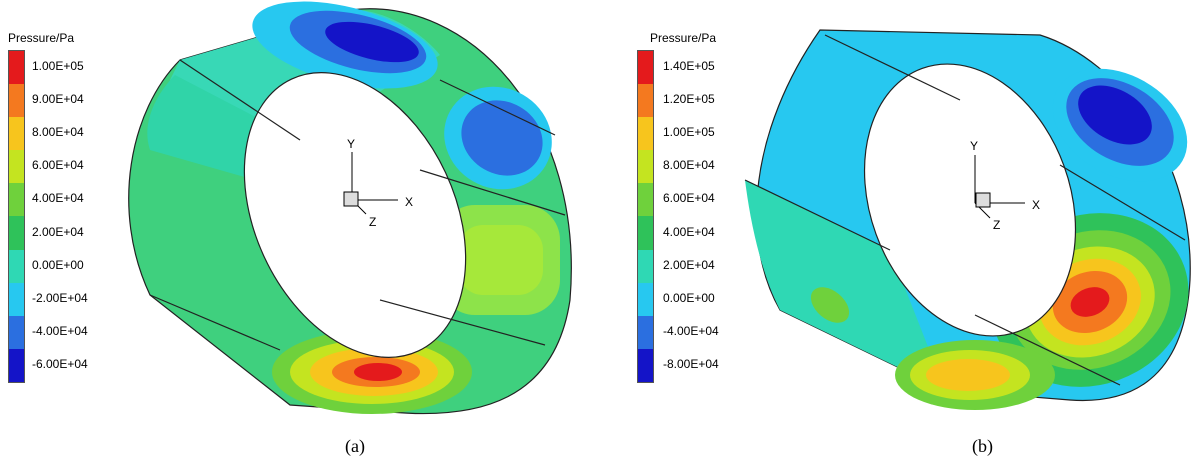 The width and height of the screenshot is (1200, 467). I want to click on caption-b: (b), so click(982, 446).